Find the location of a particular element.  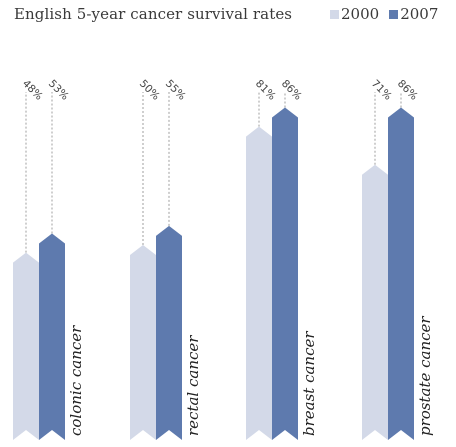

data-label-2007-2: 55% is located at coordinates (175, 90).